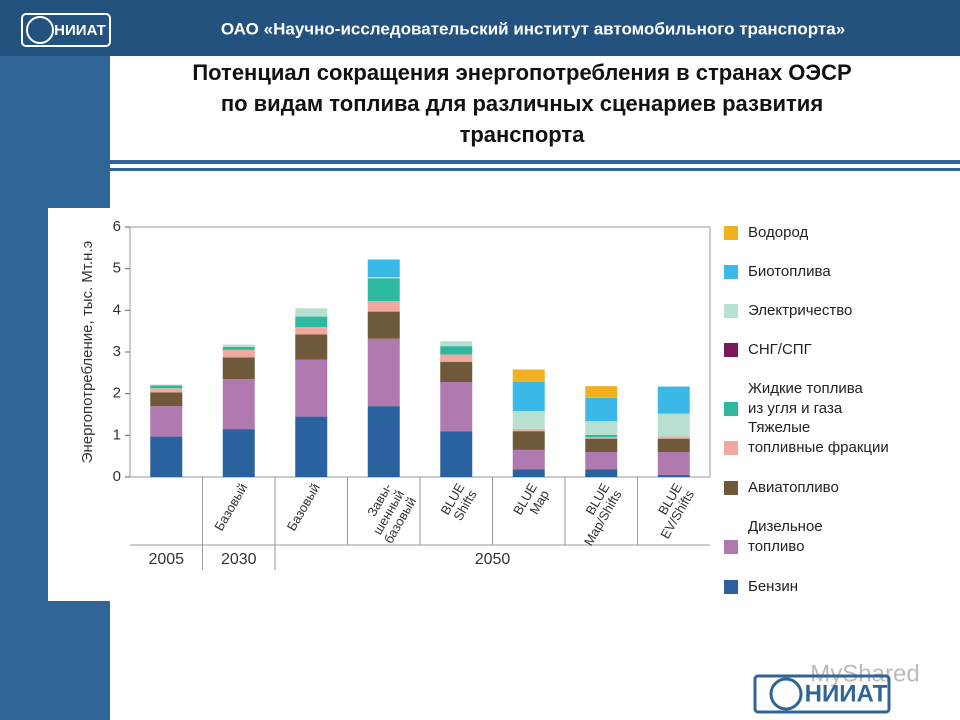 The image size is (960, 720). I want to click on top-band, so click(480, 28).